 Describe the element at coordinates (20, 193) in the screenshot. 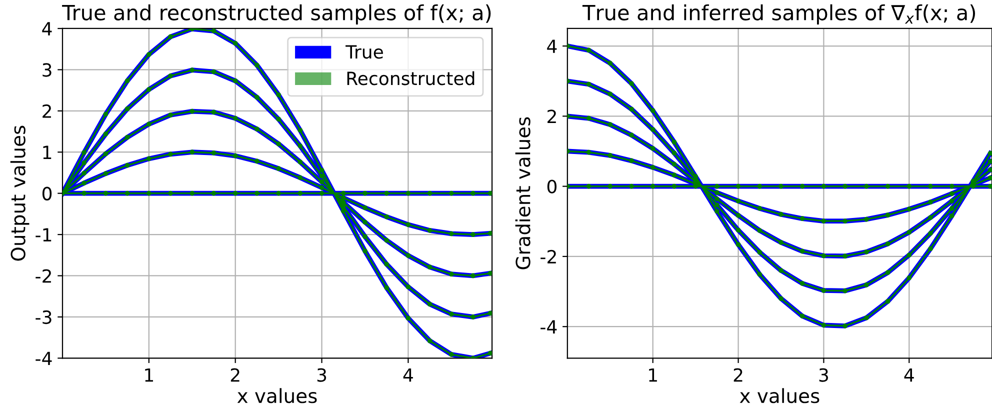

I see `y-axis-title: Output values` at that location.